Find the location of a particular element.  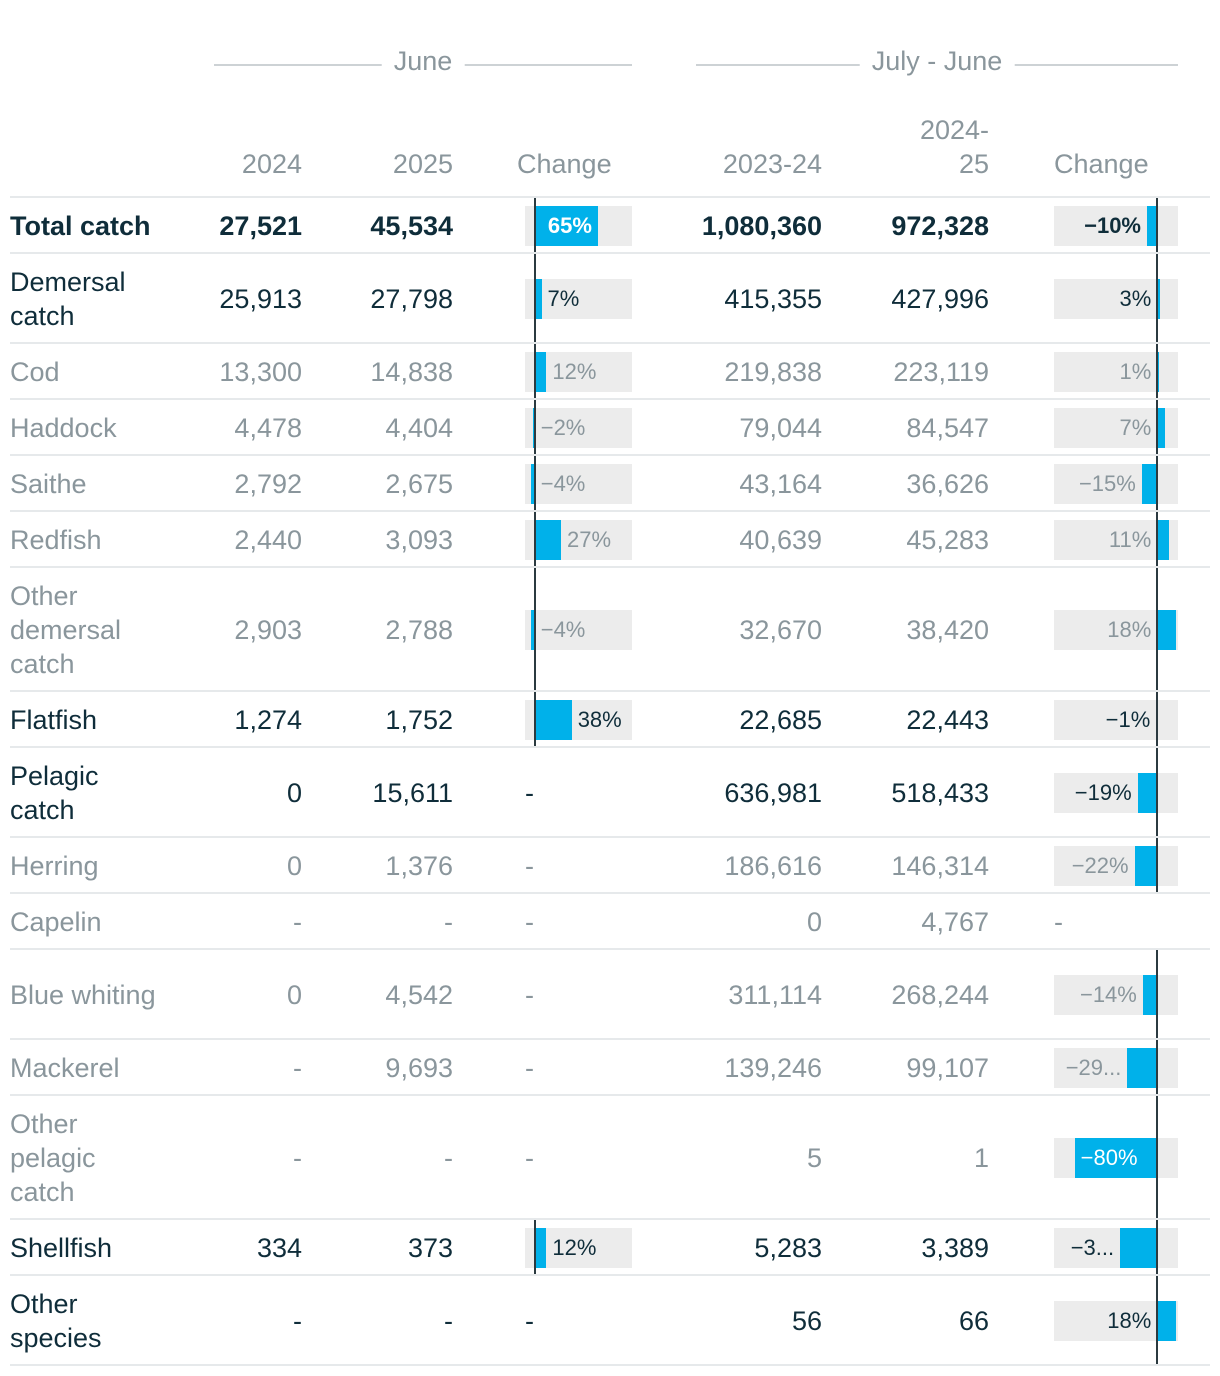

row-label: Herring is located at coordinates (54, 866).